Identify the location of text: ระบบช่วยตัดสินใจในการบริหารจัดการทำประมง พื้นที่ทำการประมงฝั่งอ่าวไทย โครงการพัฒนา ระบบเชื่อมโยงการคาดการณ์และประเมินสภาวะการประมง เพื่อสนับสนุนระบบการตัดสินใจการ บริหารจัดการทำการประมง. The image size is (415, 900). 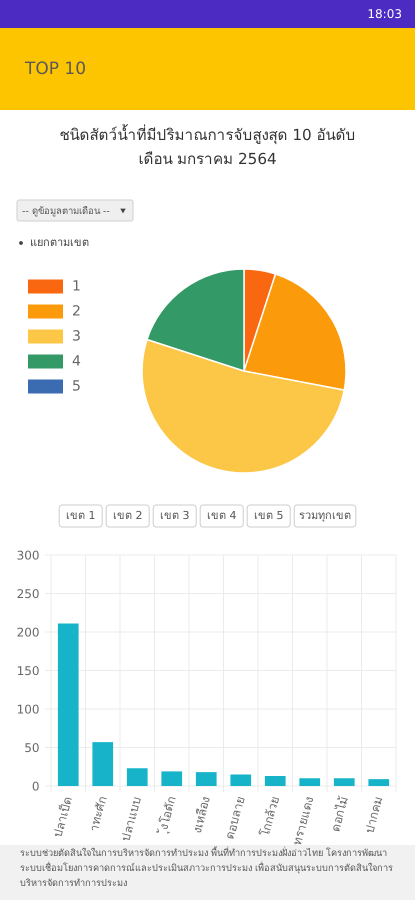
(206, 867).